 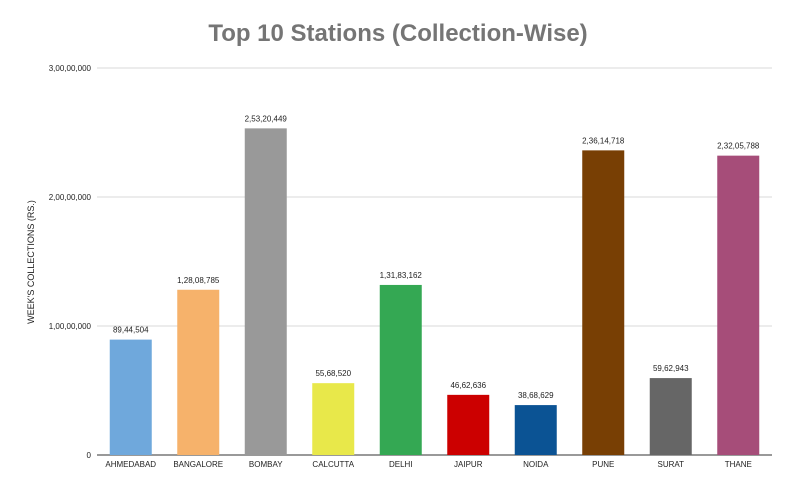 I want to click on x-tick-label: THANE, so click(x=738, y=464).